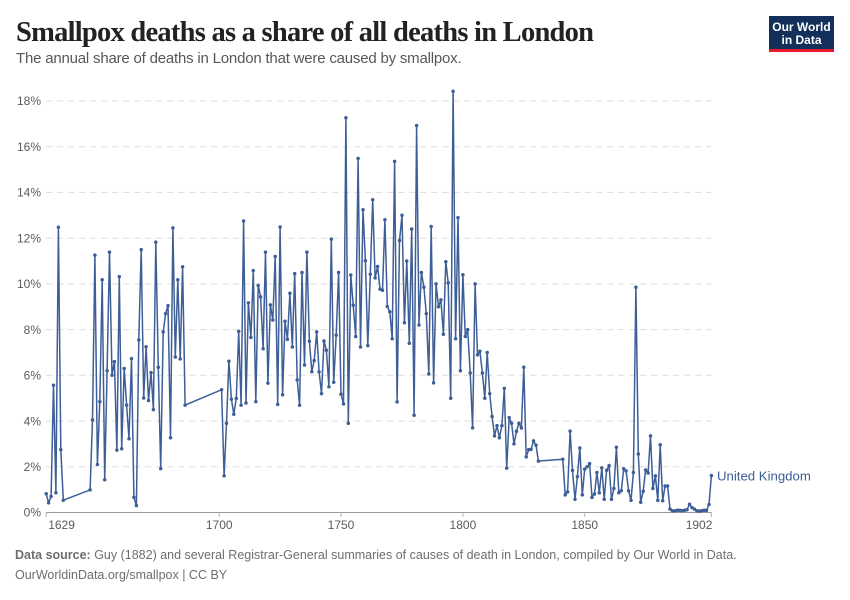 The height and width of the screenshot is (600, 850). What do you see at coordinates (699, 525) in the screenshot?
I see `svg-text: 1902` at bounding box center [699, 525].